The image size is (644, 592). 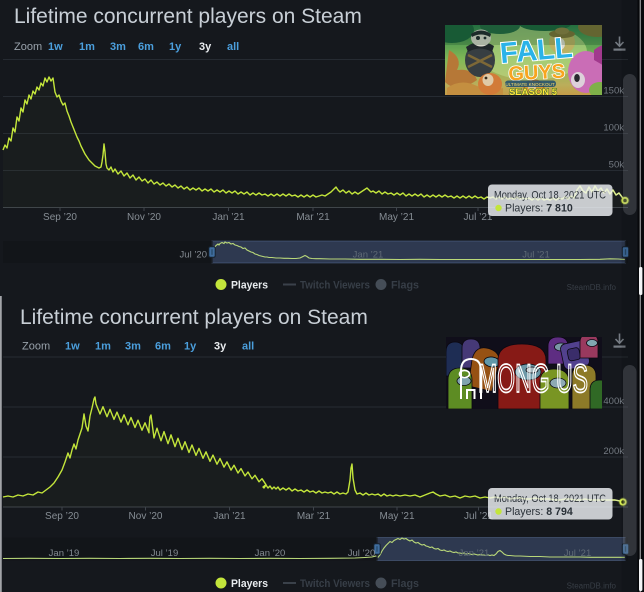 What do you see at coordinates (536, 51) in the screenshot?
I see `svg-text: FALL` at bounding box center [536, 51].